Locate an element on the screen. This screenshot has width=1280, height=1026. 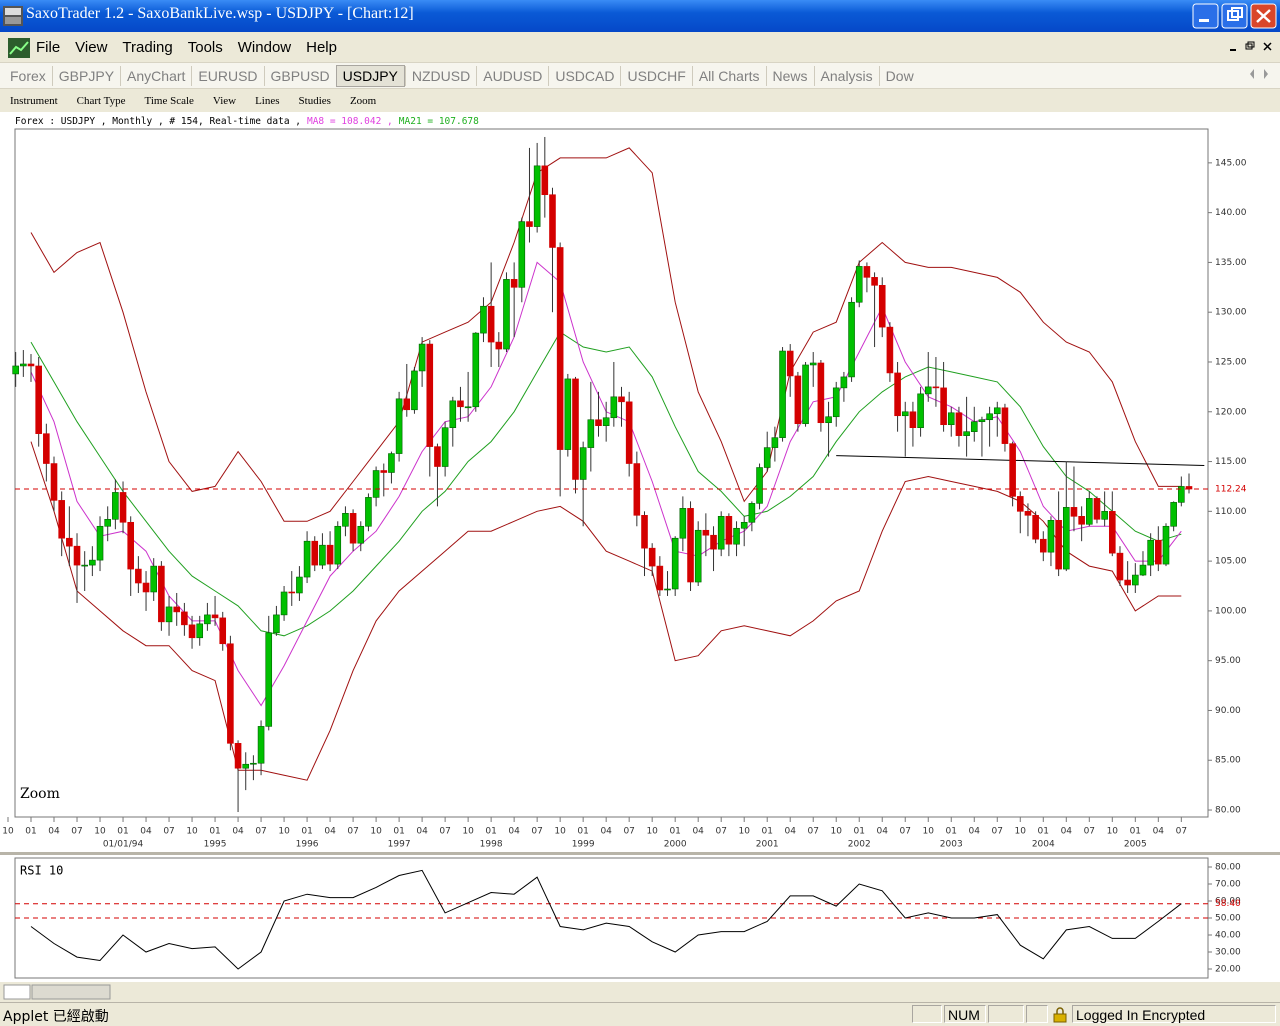
rsi-y-tick-label: 80.00 is located at coordinates (1228, 868).